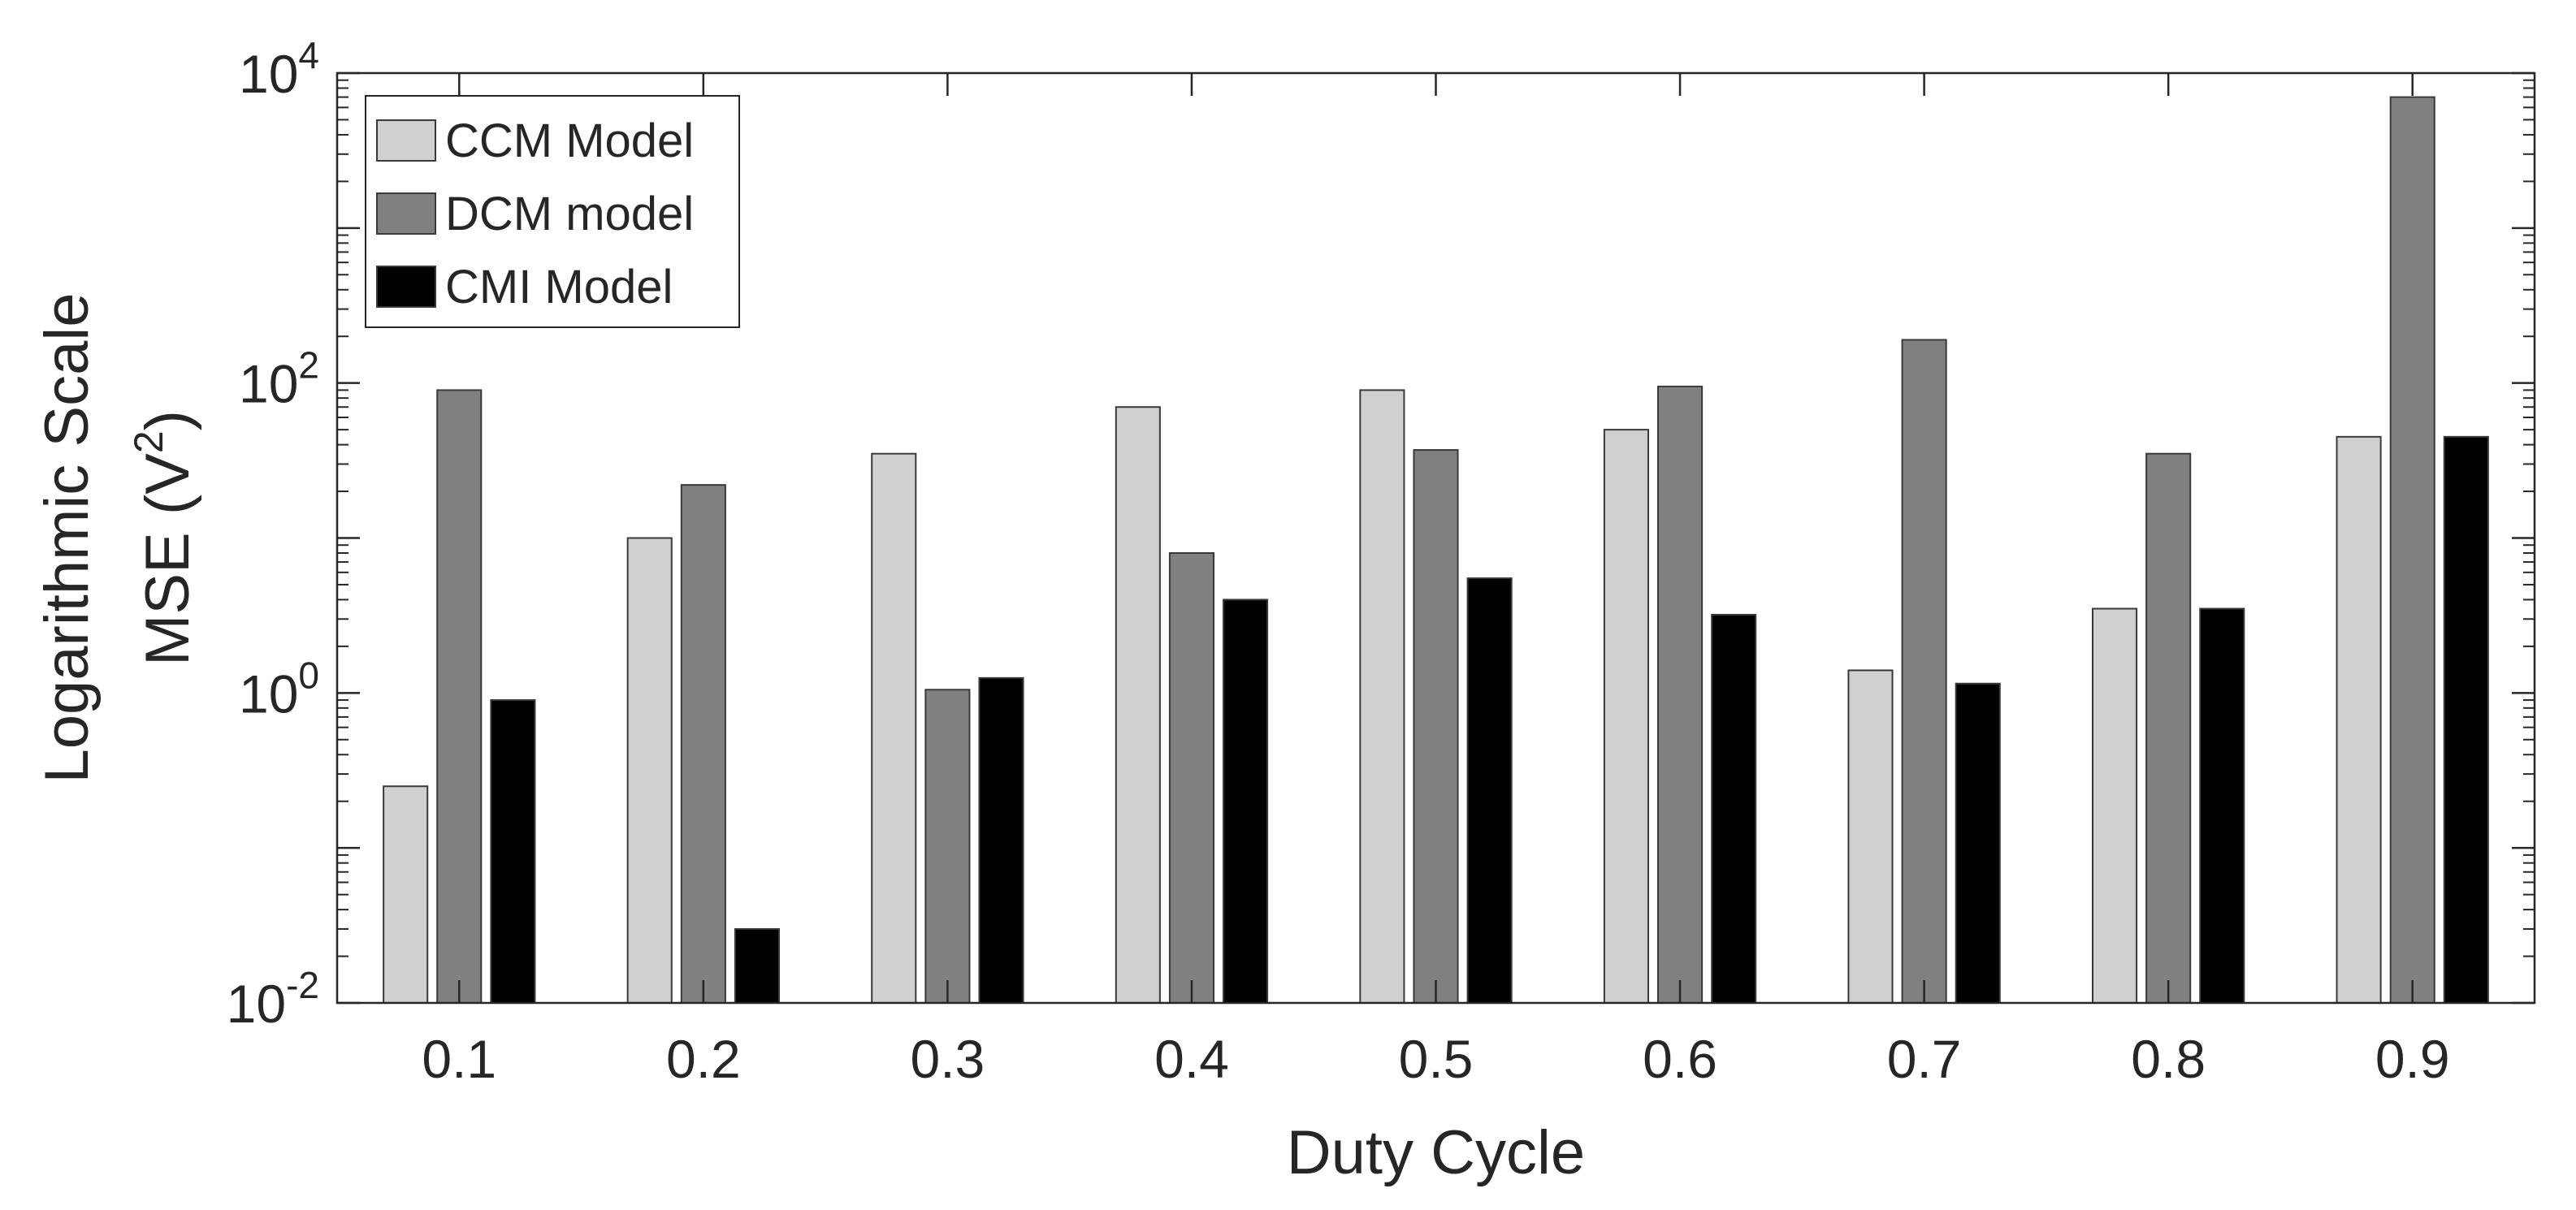 The image size is (2576, 1210). What do you see at coordinates (703, 1059) in the screenshot?
I see `x-tick-label-0.2: 0.2` at bounding box center [703, 1059].